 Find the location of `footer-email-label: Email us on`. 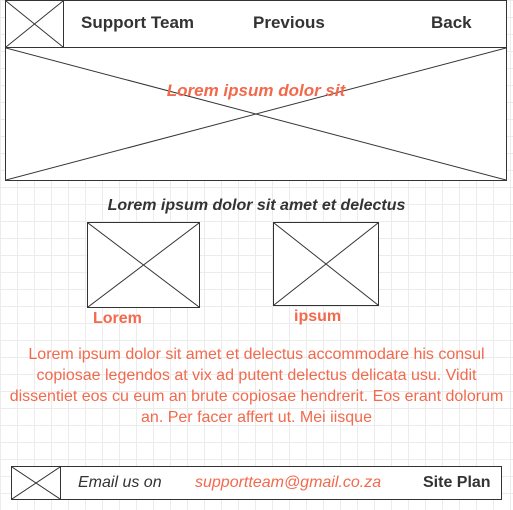

footer-email-label: Email us on is located at coordinates (120, 482).